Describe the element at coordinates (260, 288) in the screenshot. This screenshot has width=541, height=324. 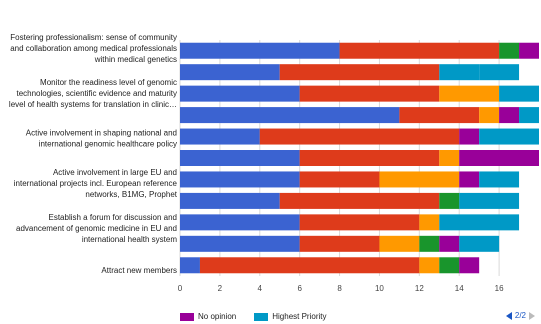
I see `x-tick-label-2: 4` at that location.